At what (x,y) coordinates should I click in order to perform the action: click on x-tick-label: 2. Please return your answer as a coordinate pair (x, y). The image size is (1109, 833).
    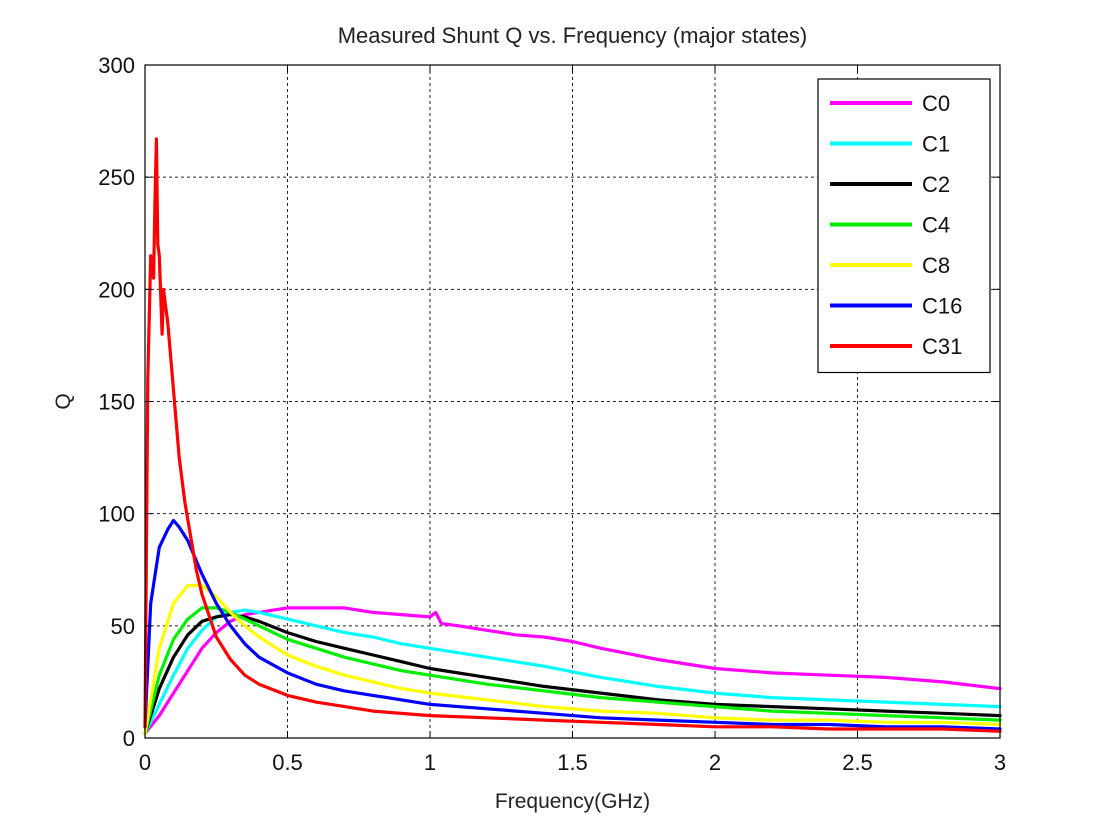
    Looking at the image, I should click on (715, 762).